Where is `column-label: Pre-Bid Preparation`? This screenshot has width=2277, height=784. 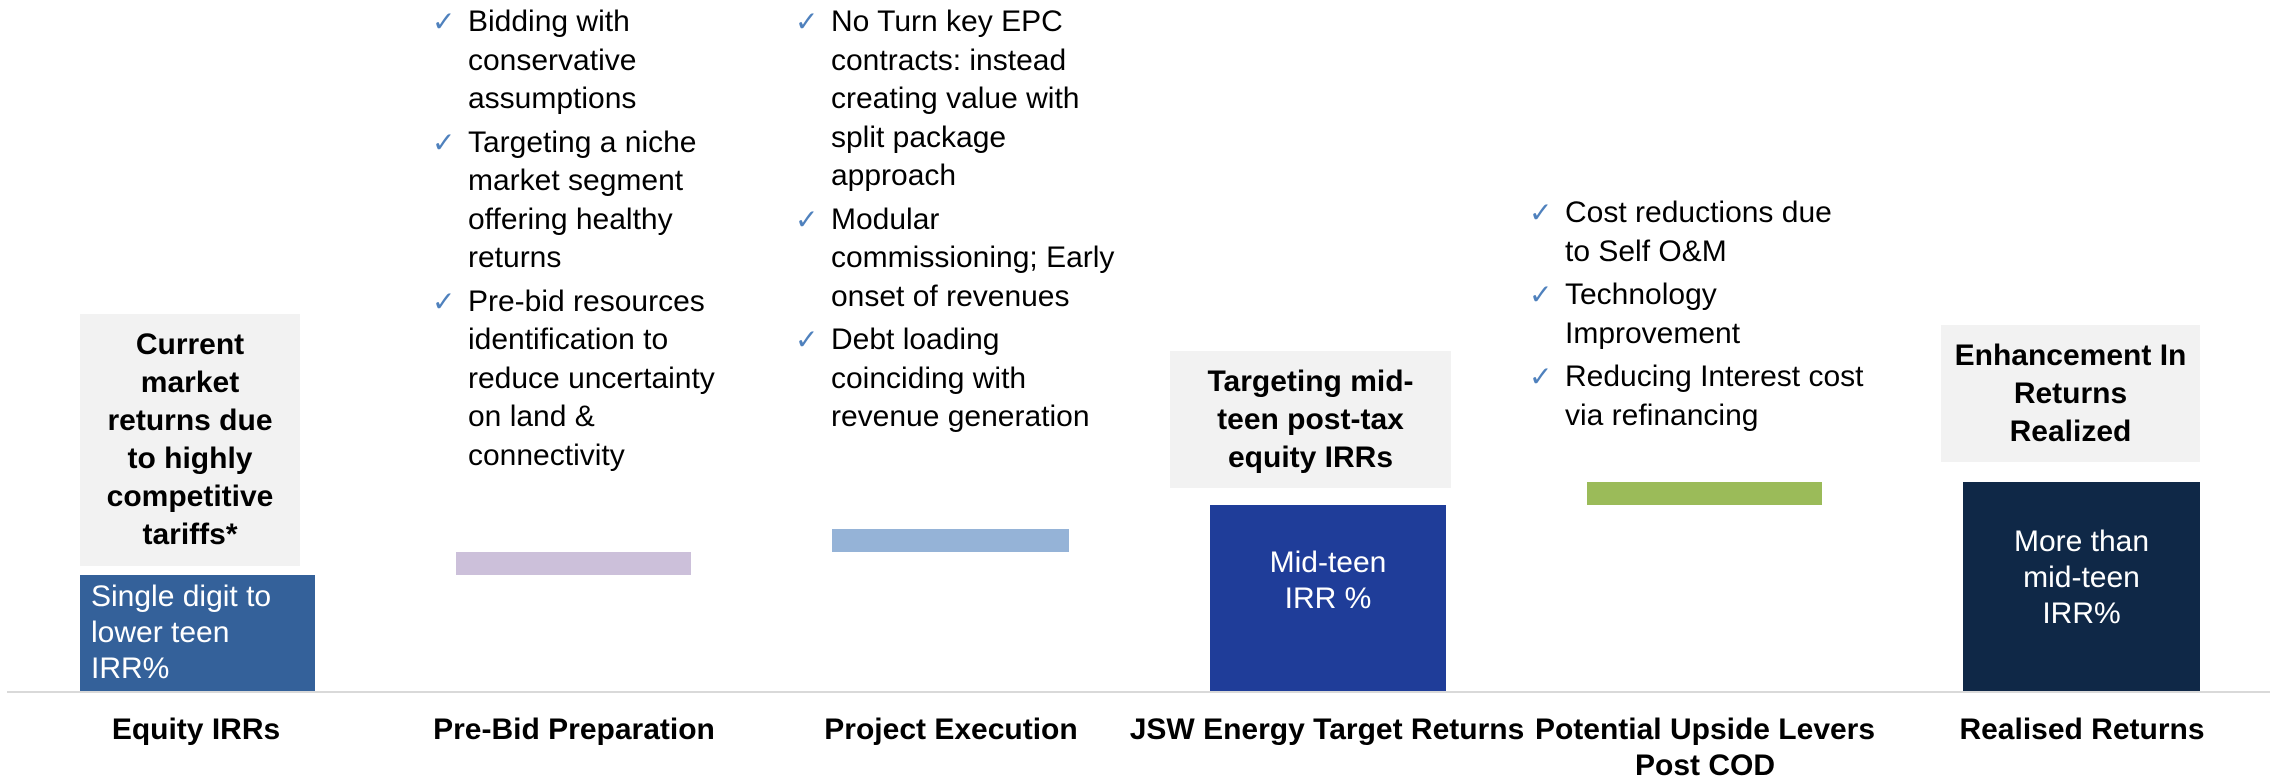
column-label: Pre-Bid Preparation is located at coordinates (574, 729).